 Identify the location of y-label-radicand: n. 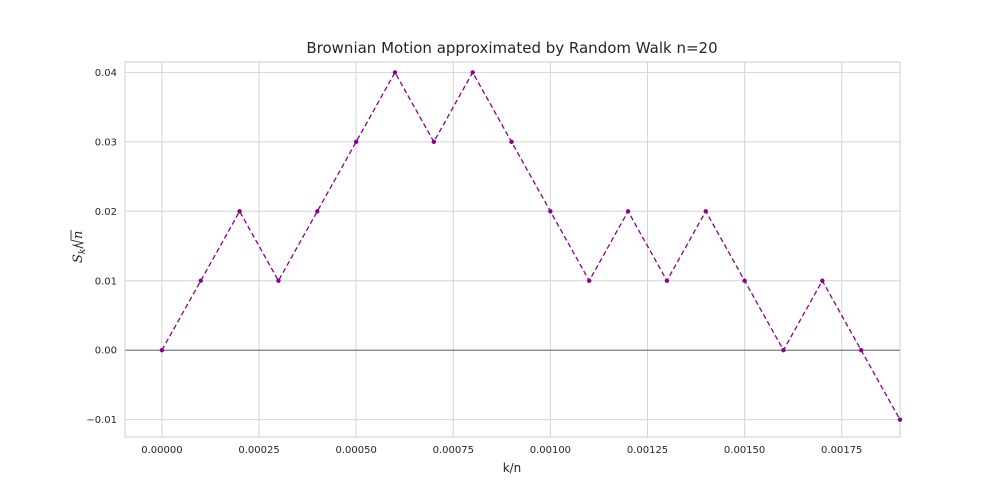
(78, 235).